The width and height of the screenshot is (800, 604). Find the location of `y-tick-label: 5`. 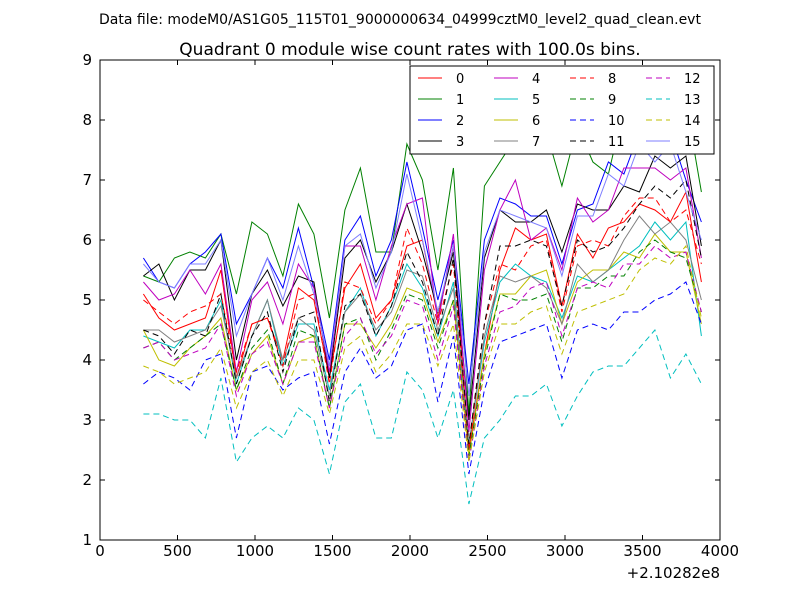

y-tick-label: 5 is located at coordinates (87, 300).